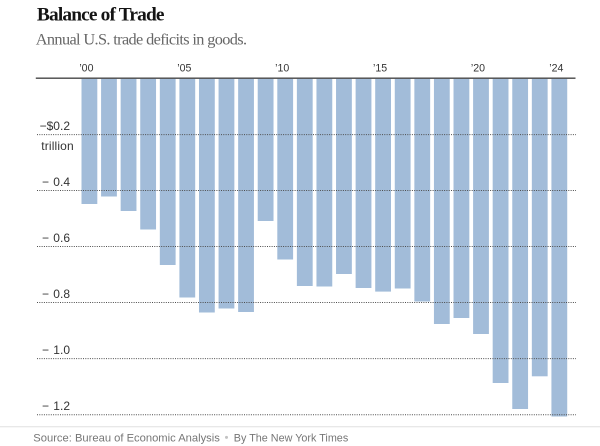 Image resolution: width=600 pixels, height=446 pixels. What do you see at coordinates (478, 68) in the screenshot?
I see `svg-text: ’20` at bounding box center [478, 68].